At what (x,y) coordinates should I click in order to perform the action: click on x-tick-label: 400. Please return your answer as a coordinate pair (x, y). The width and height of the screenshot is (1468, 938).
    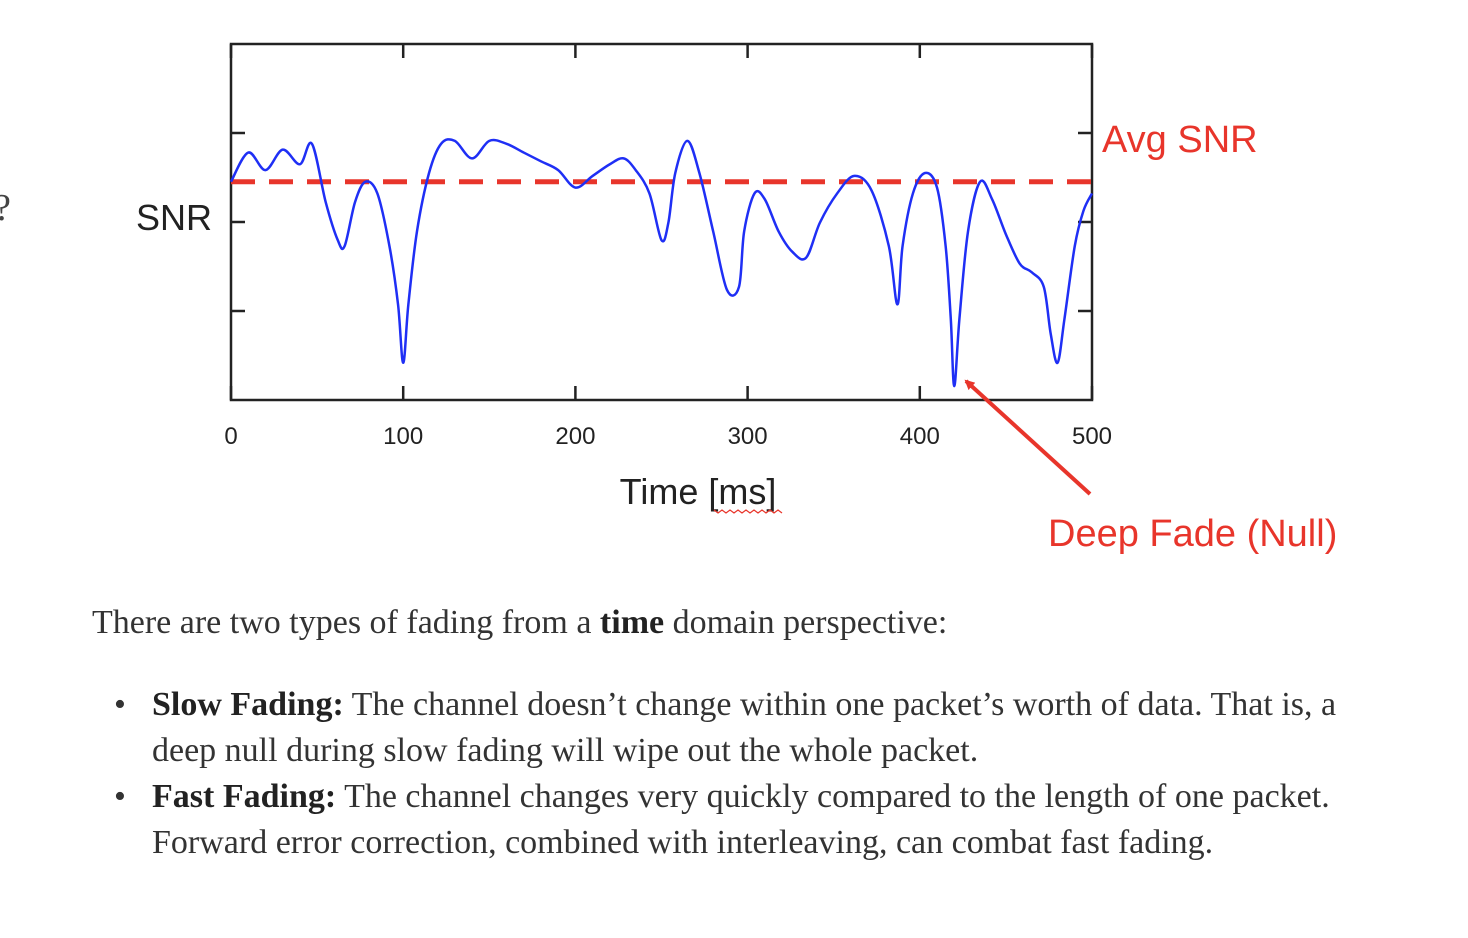
    Looking at the image, I should click on (920, 436).